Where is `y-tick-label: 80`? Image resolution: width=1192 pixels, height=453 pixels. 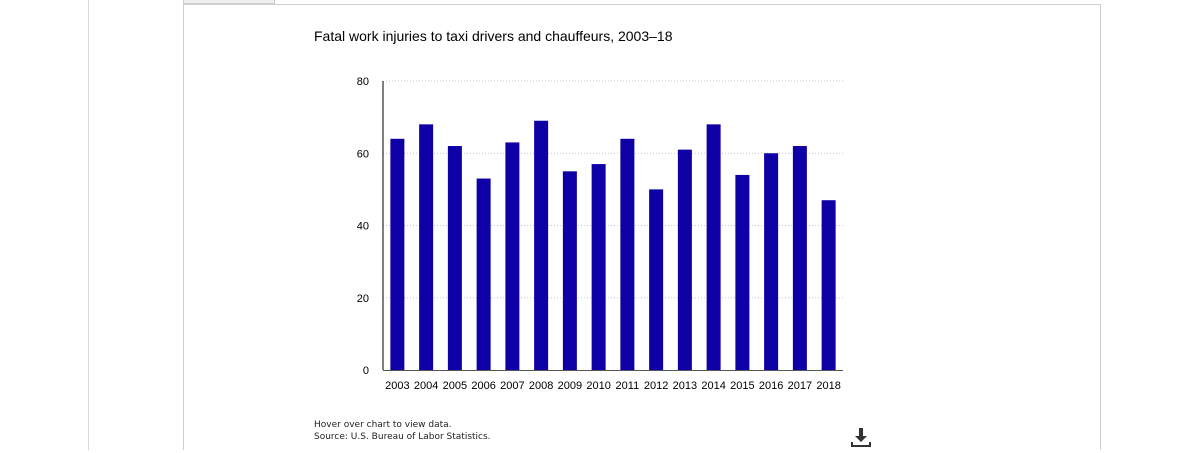
y-tick-label: 80 is located at coordinates (363, 82).